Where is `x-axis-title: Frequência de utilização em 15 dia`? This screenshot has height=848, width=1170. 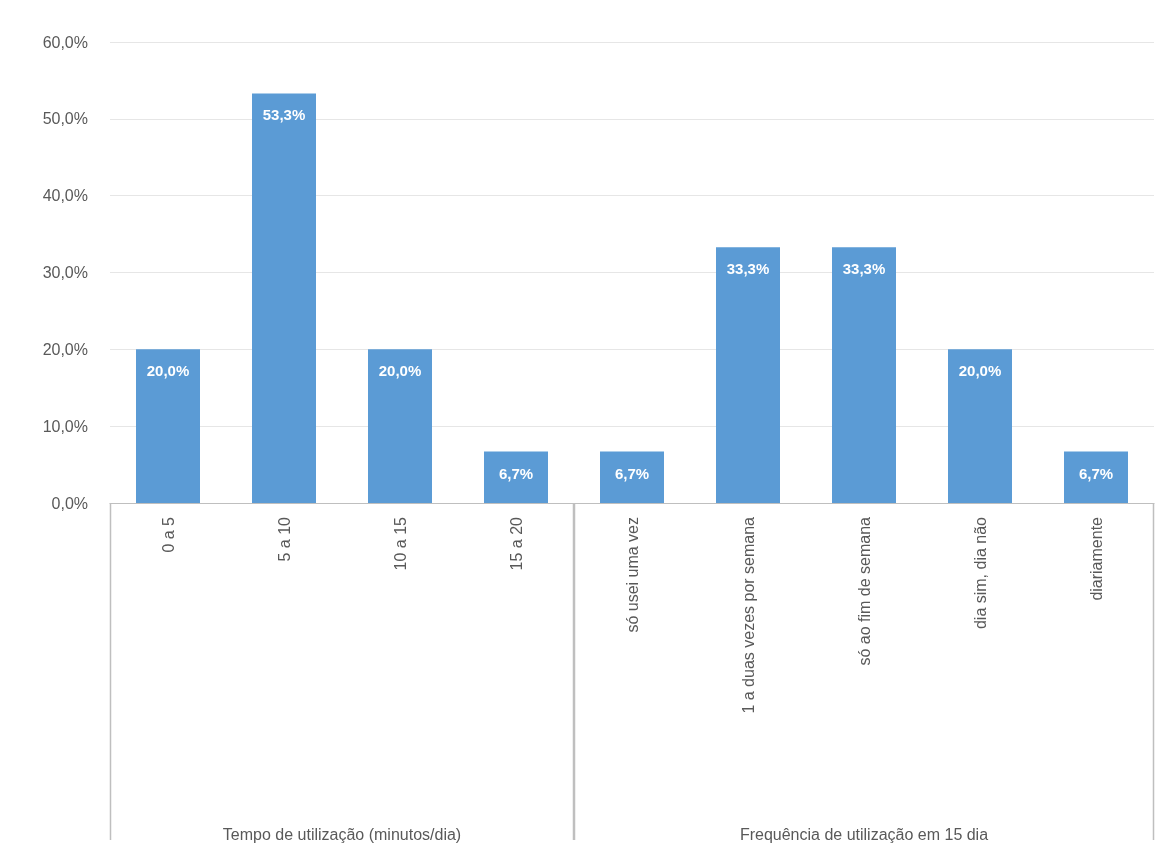 x-axis-title: Frequência de utilização em 15 dia is located at coordinates (864, 834).